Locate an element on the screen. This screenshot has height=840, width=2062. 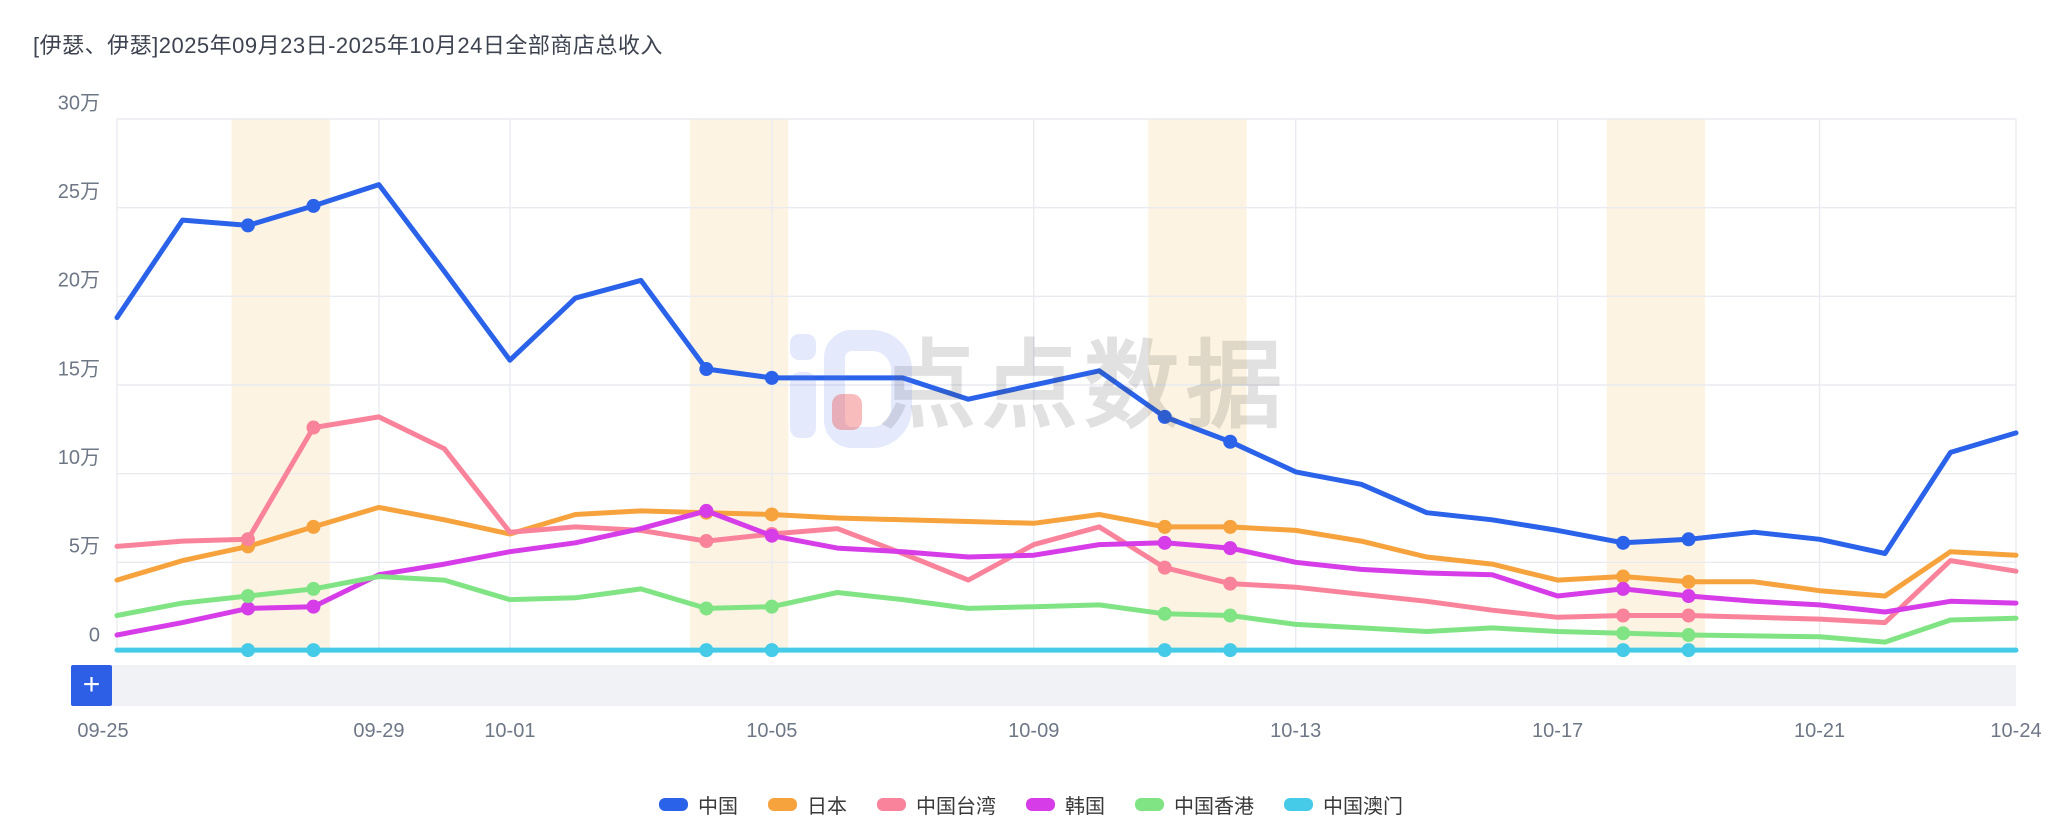
x-axis-tick-label: 10-01 is located at coordinates (509, 731).